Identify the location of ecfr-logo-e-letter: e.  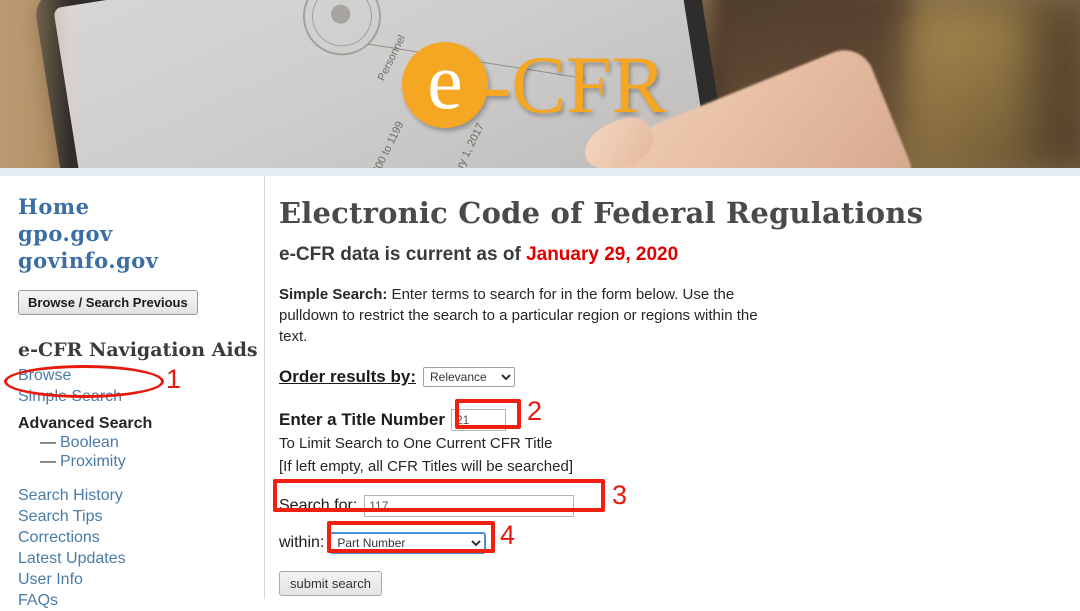
(445, 82).